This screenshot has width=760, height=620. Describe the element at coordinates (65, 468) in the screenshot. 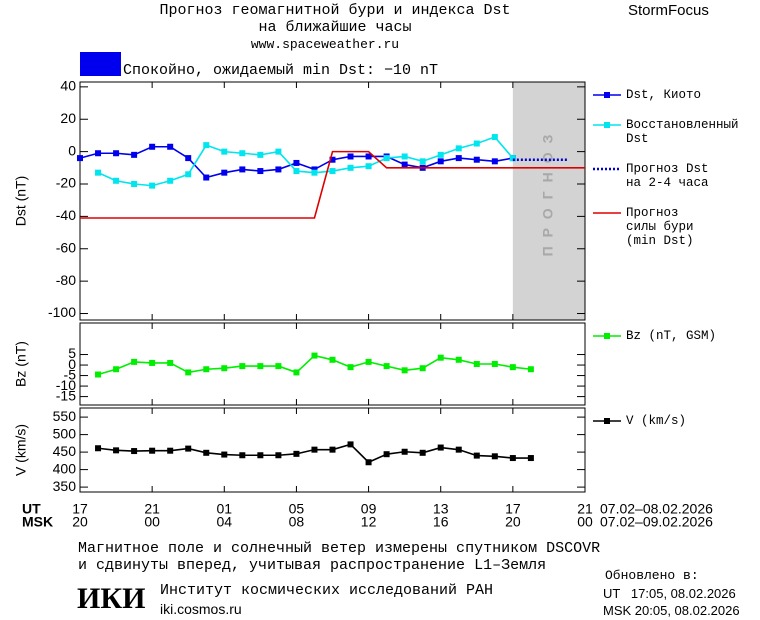

I see `y-tick-label: 400` at that location.